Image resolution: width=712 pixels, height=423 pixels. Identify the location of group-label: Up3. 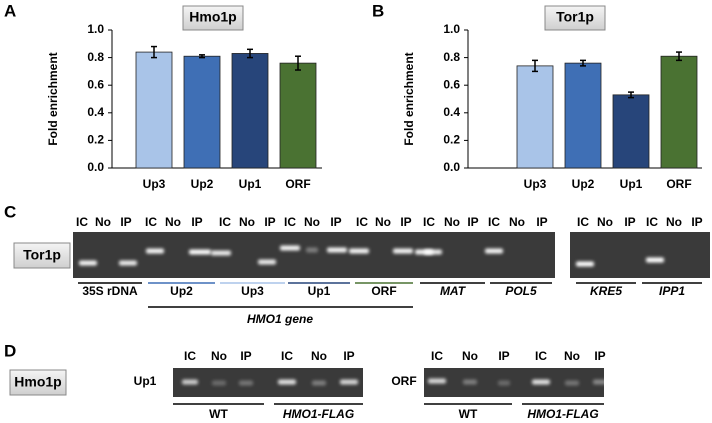
(252, 291).